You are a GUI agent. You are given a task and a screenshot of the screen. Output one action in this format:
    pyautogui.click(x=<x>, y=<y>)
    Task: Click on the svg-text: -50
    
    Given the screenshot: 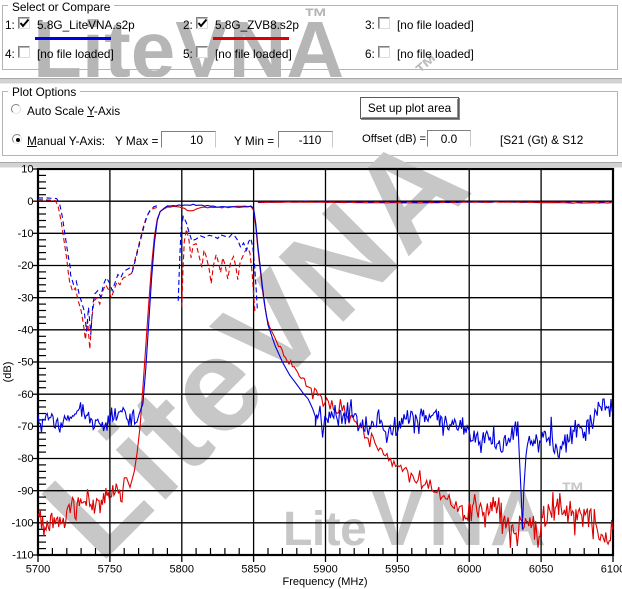 What is the action you would take?
    pyautogui.click(x=26, y=363)
    